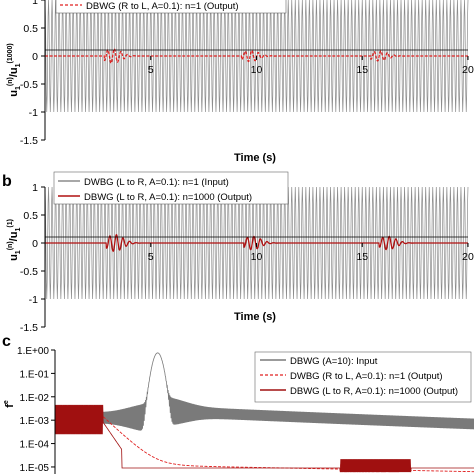 This screenshot has height=474, width=474. I want to click on y-tick-label: 1.E-05, so click(35, 468).